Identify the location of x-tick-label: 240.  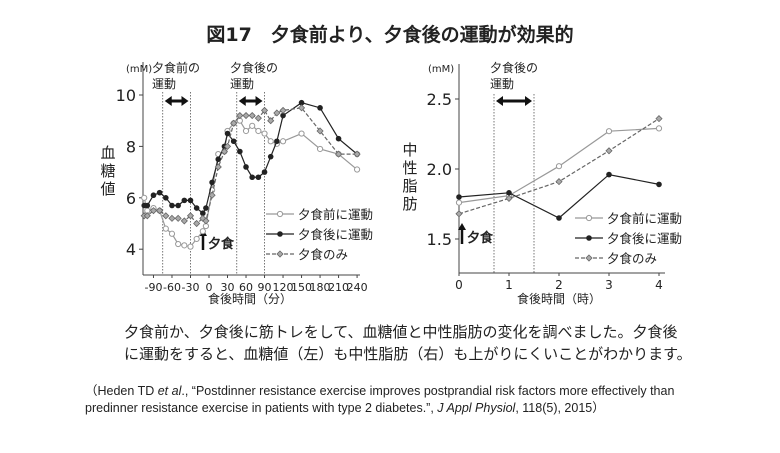
(357, 287).